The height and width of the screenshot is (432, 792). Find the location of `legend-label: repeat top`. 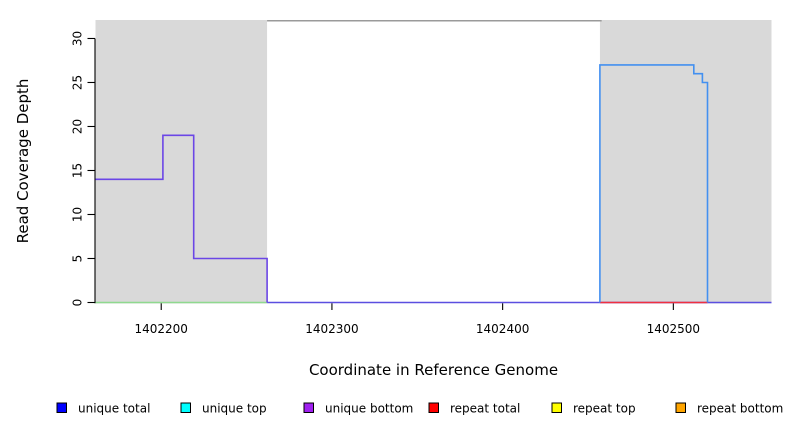

legend-label: repeat top is located at coordinates (604, 409).